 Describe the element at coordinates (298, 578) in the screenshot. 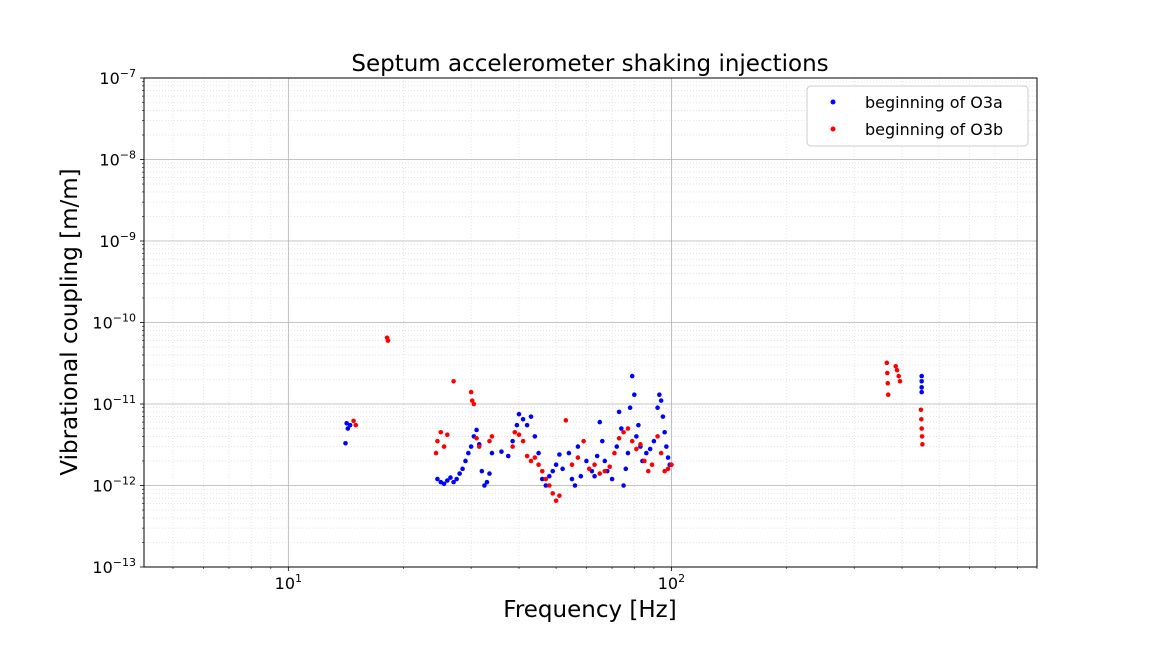

I see `x-tick-exponent: 1` at that location.